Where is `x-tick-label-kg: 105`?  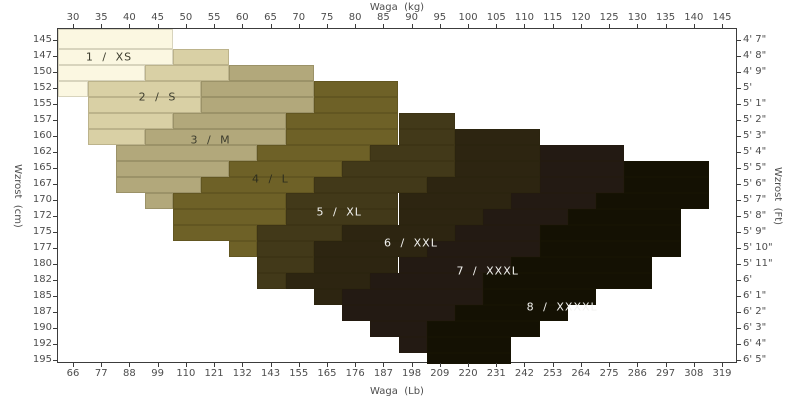
x-tick-label-kg: 105 is located at coordinates (496, 17).